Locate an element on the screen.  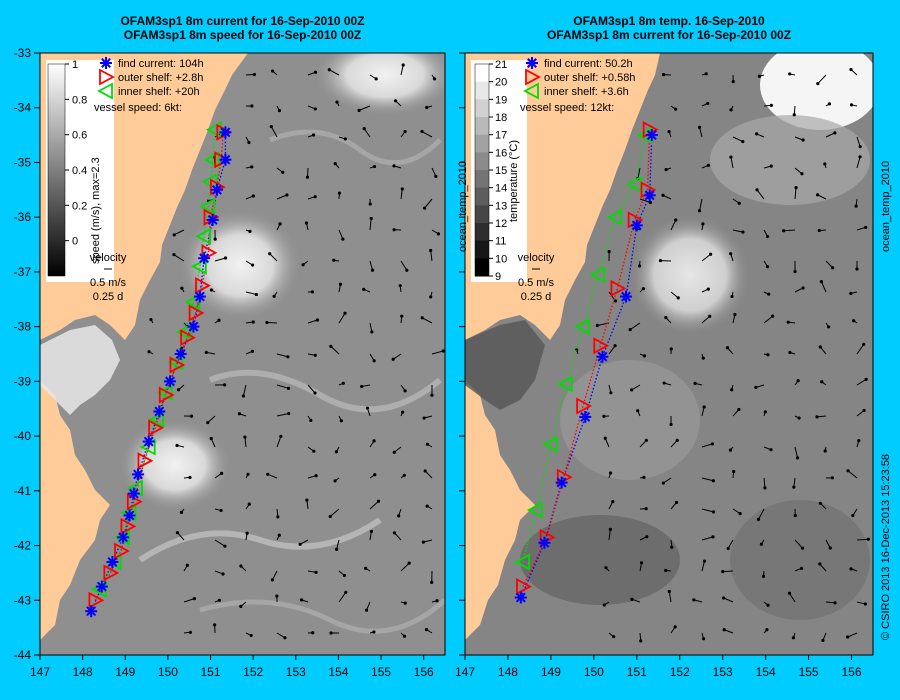
lat-tick-label: -42 is located at coordinates (23, 546).